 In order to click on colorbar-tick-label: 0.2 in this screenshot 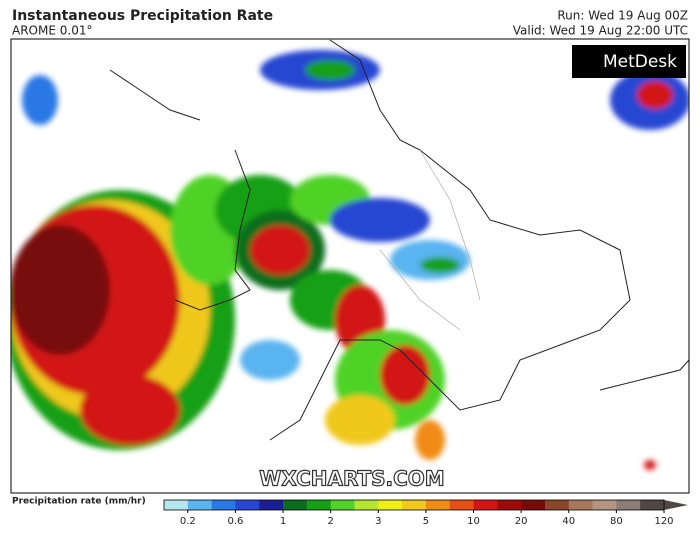, I will do `click(188, 521)`.